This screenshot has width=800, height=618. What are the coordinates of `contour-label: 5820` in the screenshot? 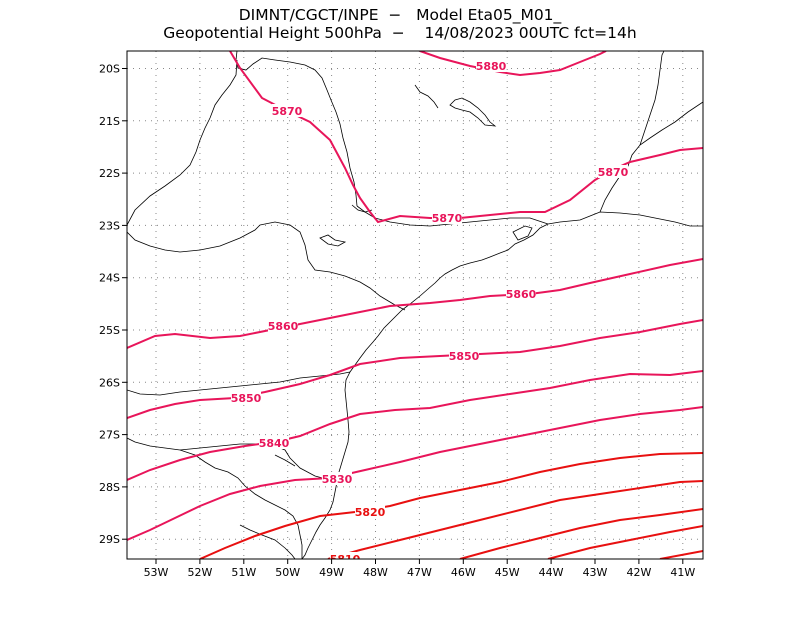 It's located at (370, 512).